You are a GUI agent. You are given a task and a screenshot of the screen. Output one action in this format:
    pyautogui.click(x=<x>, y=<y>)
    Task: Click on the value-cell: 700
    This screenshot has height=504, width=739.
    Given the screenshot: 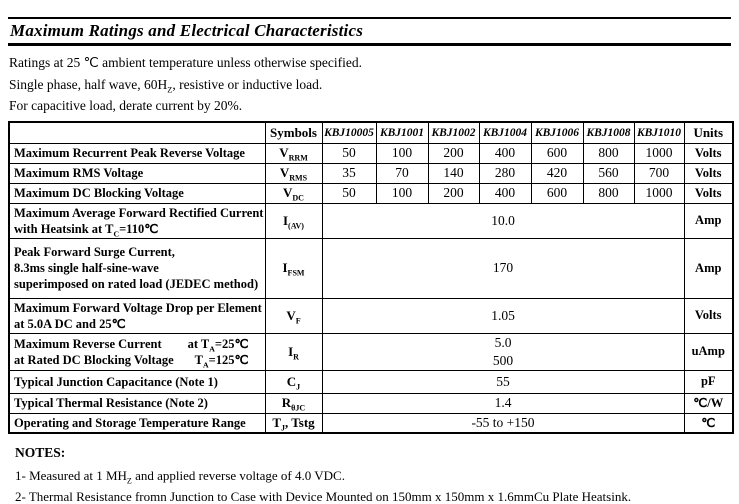 What is the action you would take?
    pyautogui.click(x=659, y=173)
    